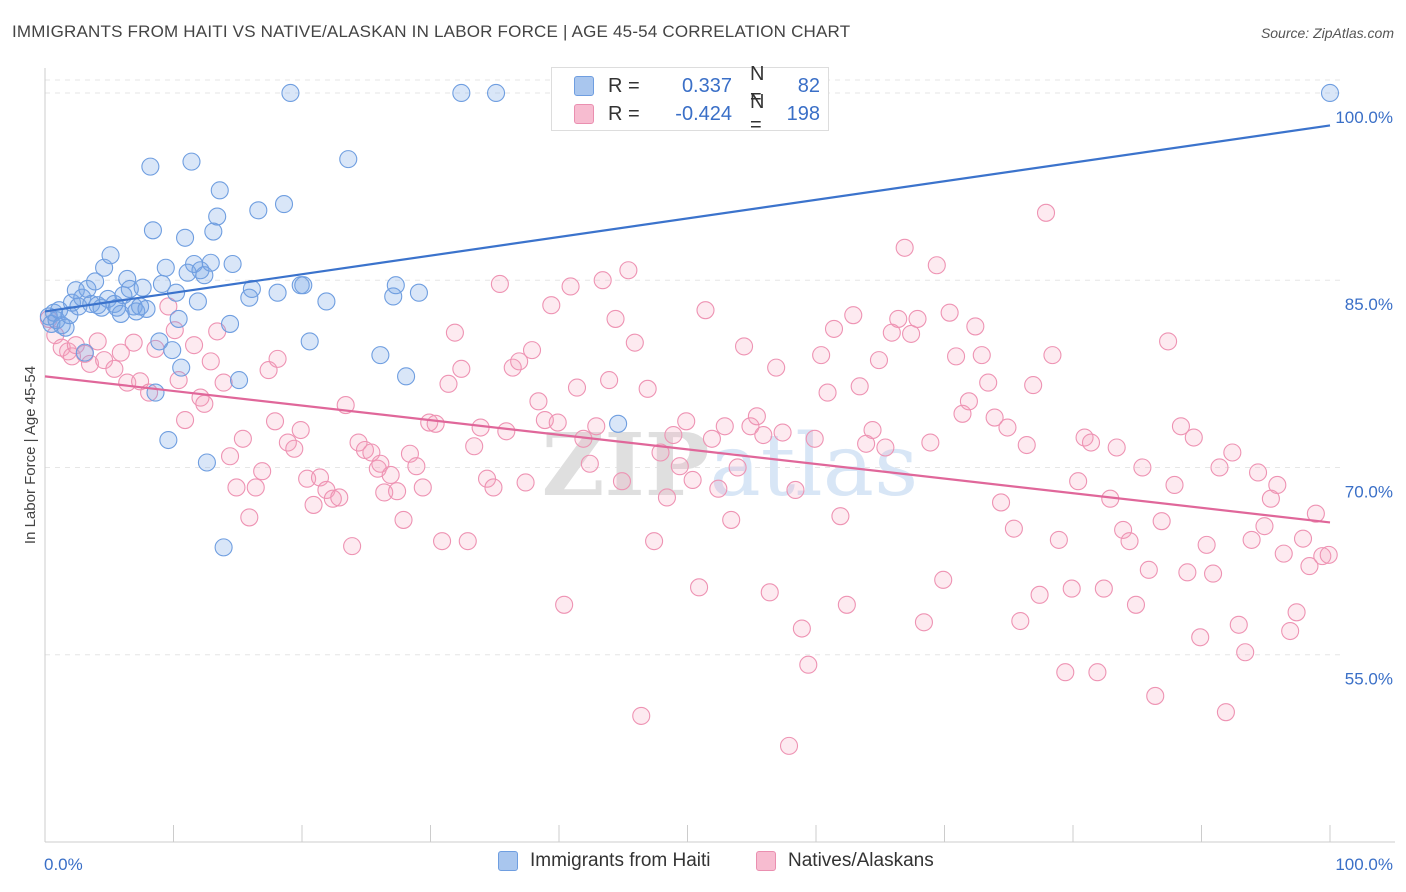 This screenshot has height=892, width=1406. I want to click on legend-n-label: N =, so click(757, 85).